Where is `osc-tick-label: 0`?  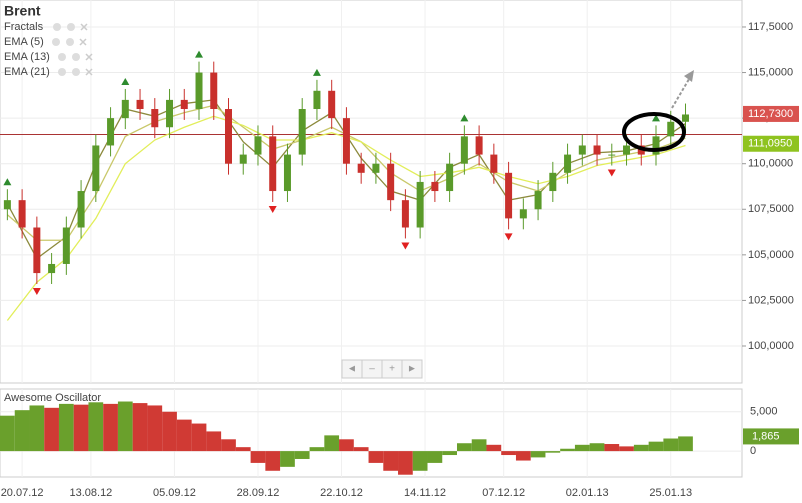 osc-tick-label: 0 is located at coordinates (753, 451).